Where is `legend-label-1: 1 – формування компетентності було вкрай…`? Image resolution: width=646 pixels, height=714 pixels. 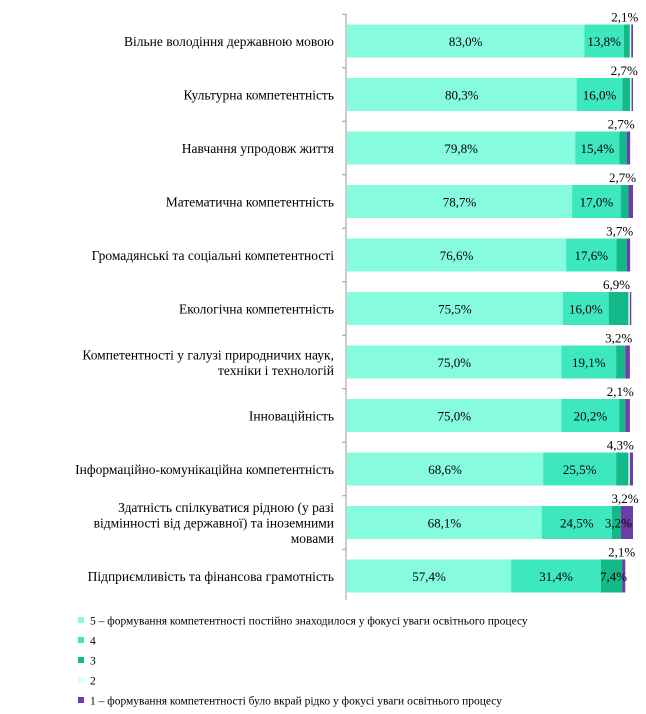
legend-label-1: 1 – формування компетентності було вкрай… is located at coordinates (296, 701).